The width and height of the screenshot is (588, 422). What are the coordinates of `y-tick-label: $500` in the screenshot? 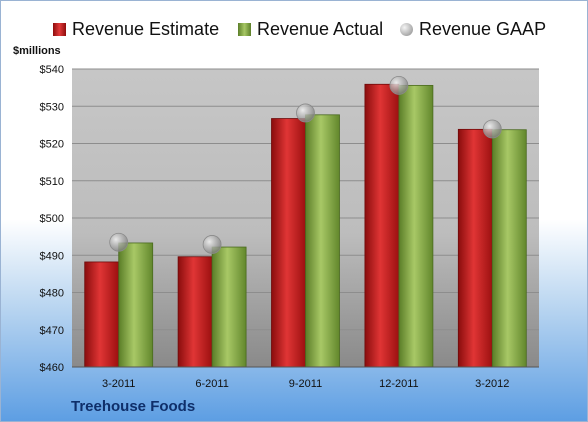 It's located at (52, 219).